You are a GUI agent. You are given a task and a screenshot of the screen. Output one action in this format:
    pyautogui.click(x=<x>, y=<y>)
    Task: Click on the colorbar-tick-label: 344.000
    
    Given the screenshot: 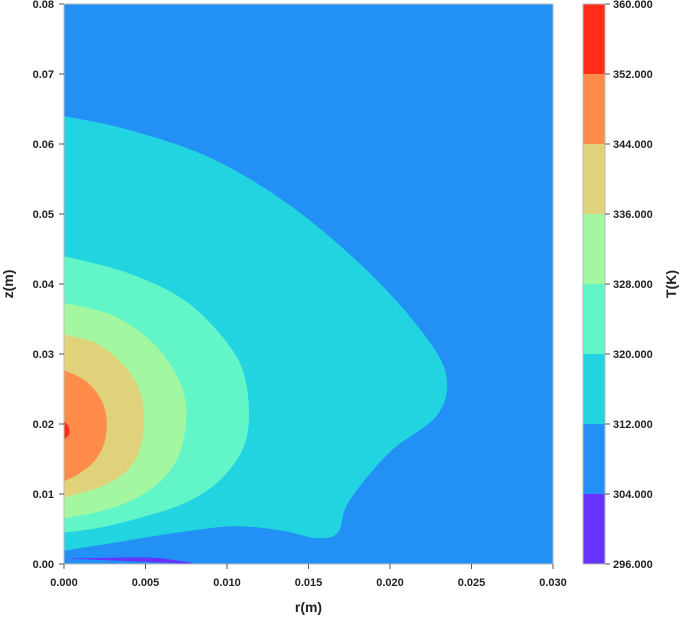 What is the action you would take?
    pyautogui.click(x=633, y=145)
    